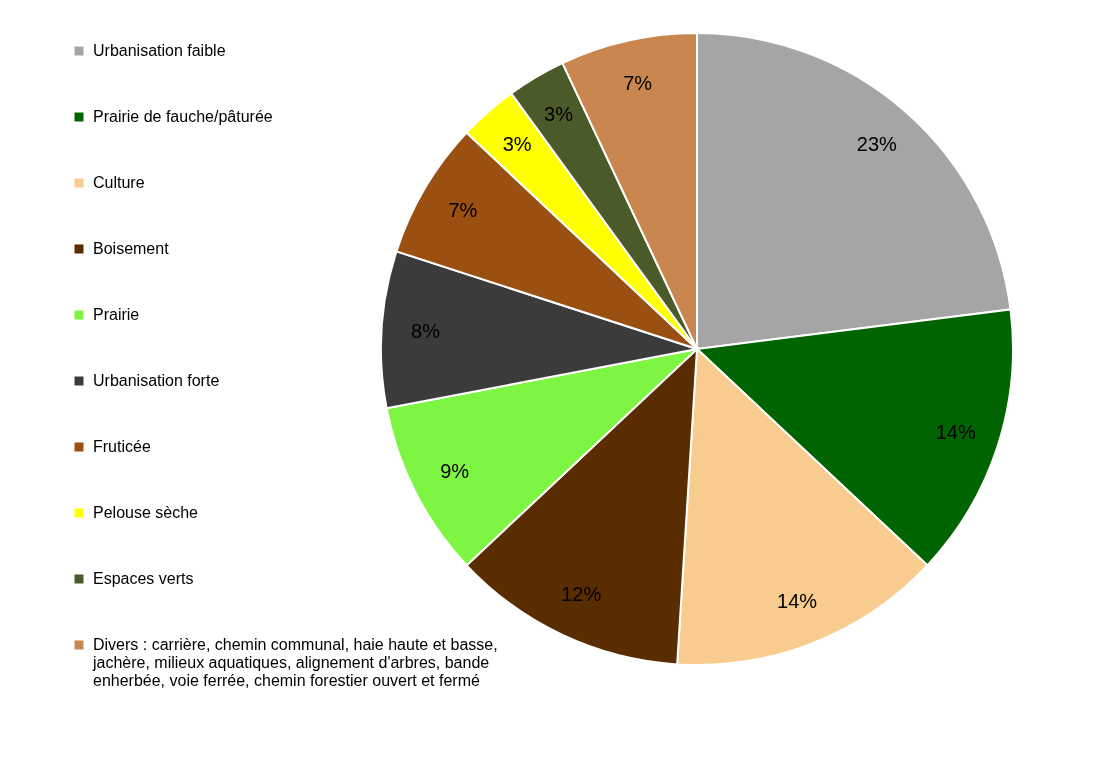  Describe the element at coordinates (426, 330) in the screenshot. I see `data-label: 8%` at that location.